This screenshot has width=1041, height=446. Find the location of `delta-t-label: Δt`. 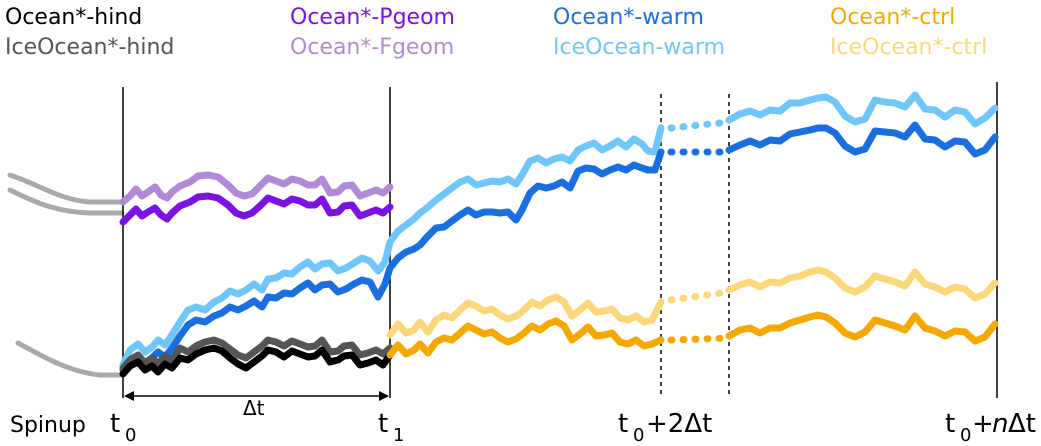

delta-t-label: Δt is located at coordinates (254, 408).